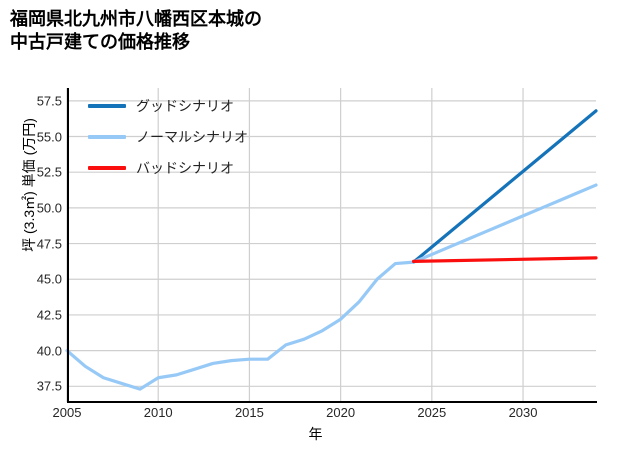 Image resolution: width=621 pixels, height=465 pixels. Describe the element at coordinates (49, 208) in the screenshot. I see `y-tick-label: 50.0` at that location.